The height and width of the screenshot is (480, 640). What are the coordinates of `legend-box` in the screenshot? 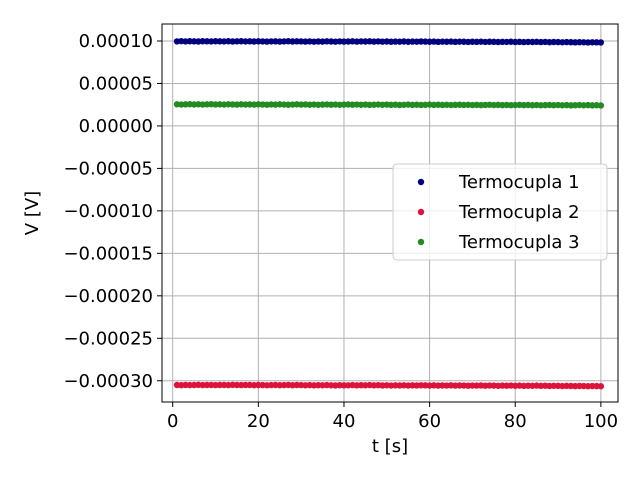 It's located at (500, 212).